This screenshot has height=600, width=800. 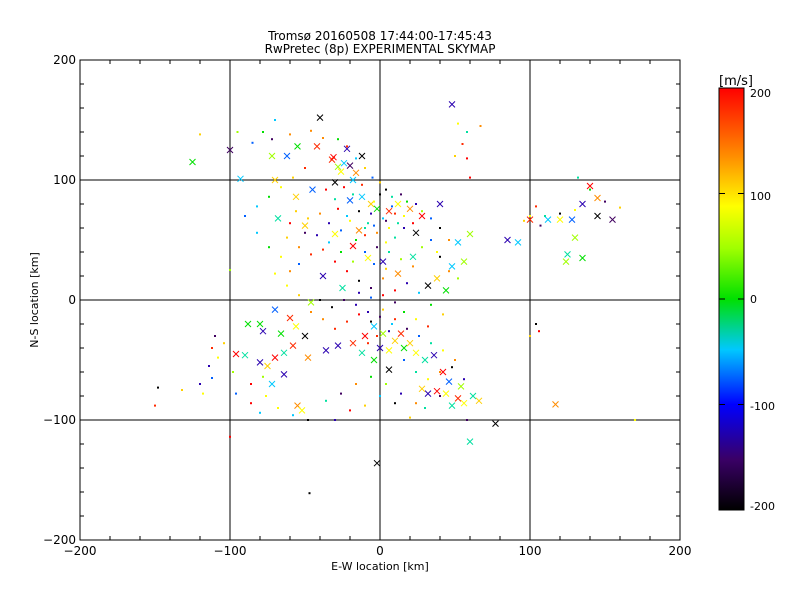 What do you see at coordinates (59, 420) in the screenshot?
I see `y-tick-label: −100` at bounding box center [59, 420].